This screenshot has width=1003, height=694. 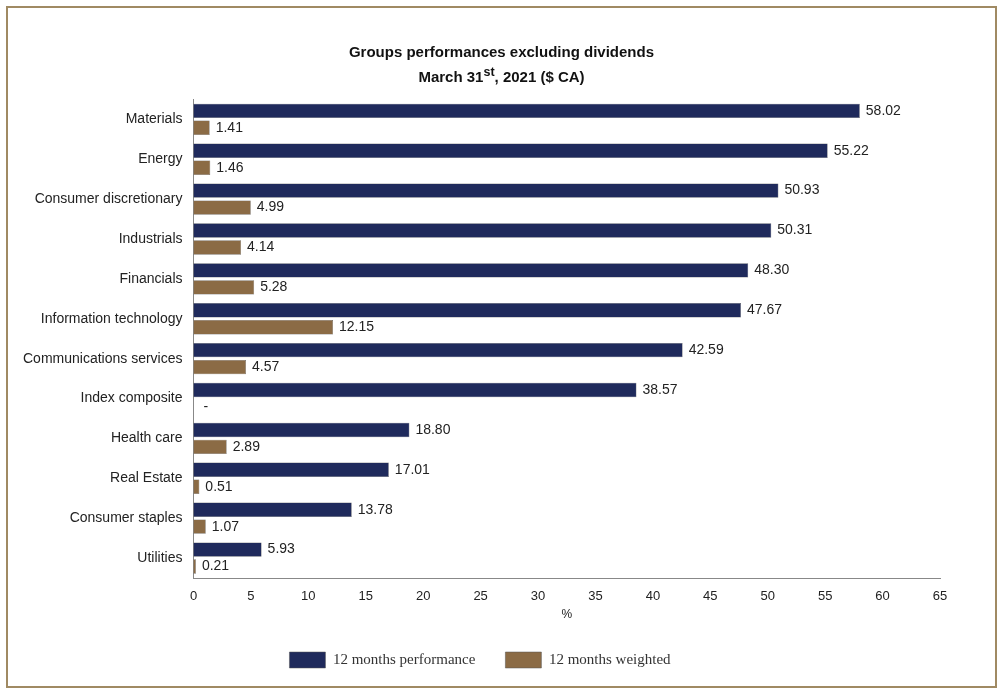 What do you see at coordinates (154, 118) in the screenshot?
I see `y-tick-label: Materials` at bounding box center [154, 118].